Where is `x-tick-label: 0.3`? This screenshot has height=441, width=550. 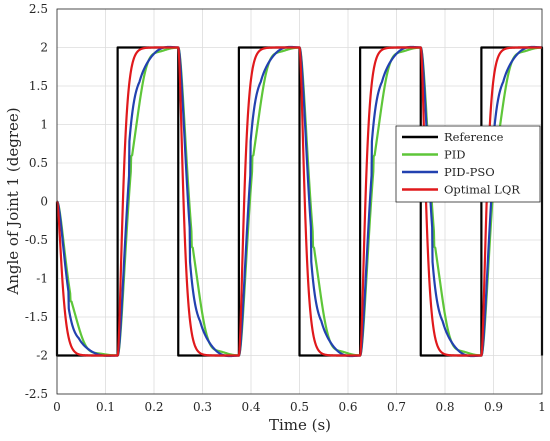 x-tick-label: 0.3 is located at coordinates (202, 407).